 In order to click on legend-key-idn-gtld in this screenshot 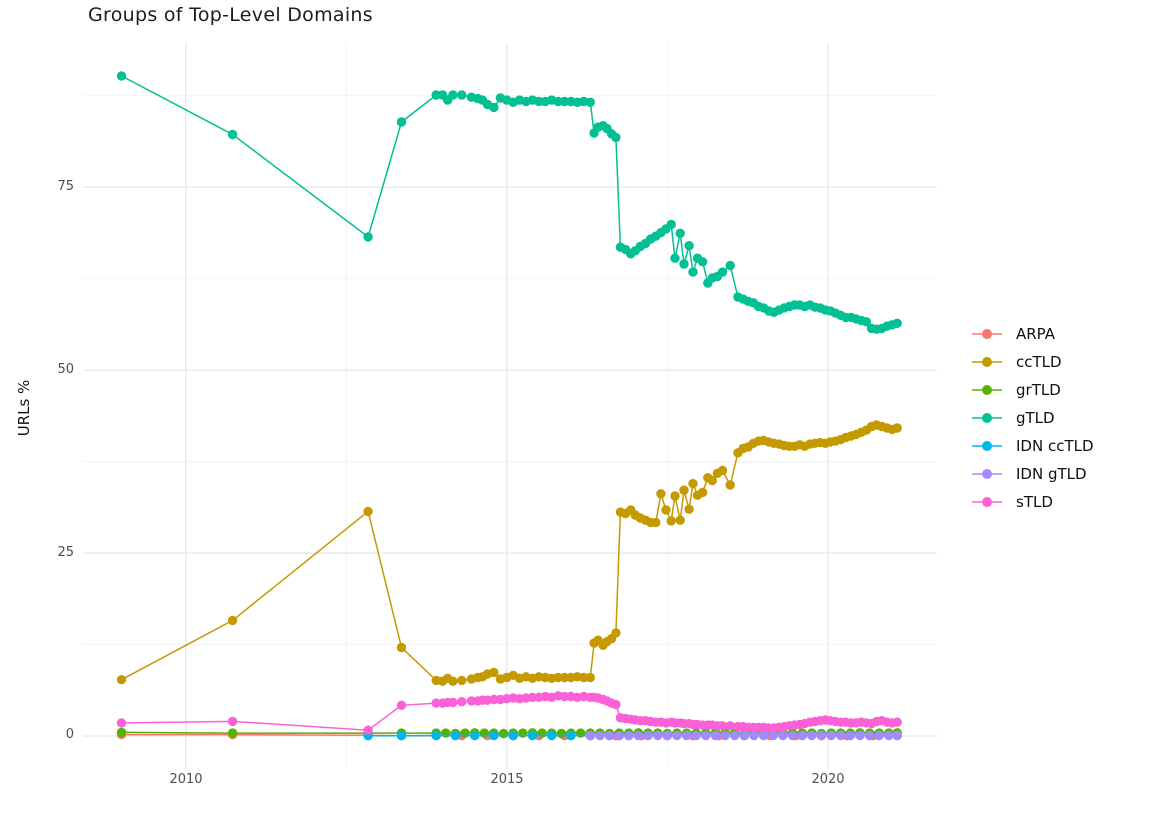, I will do `click(987, 474)`.